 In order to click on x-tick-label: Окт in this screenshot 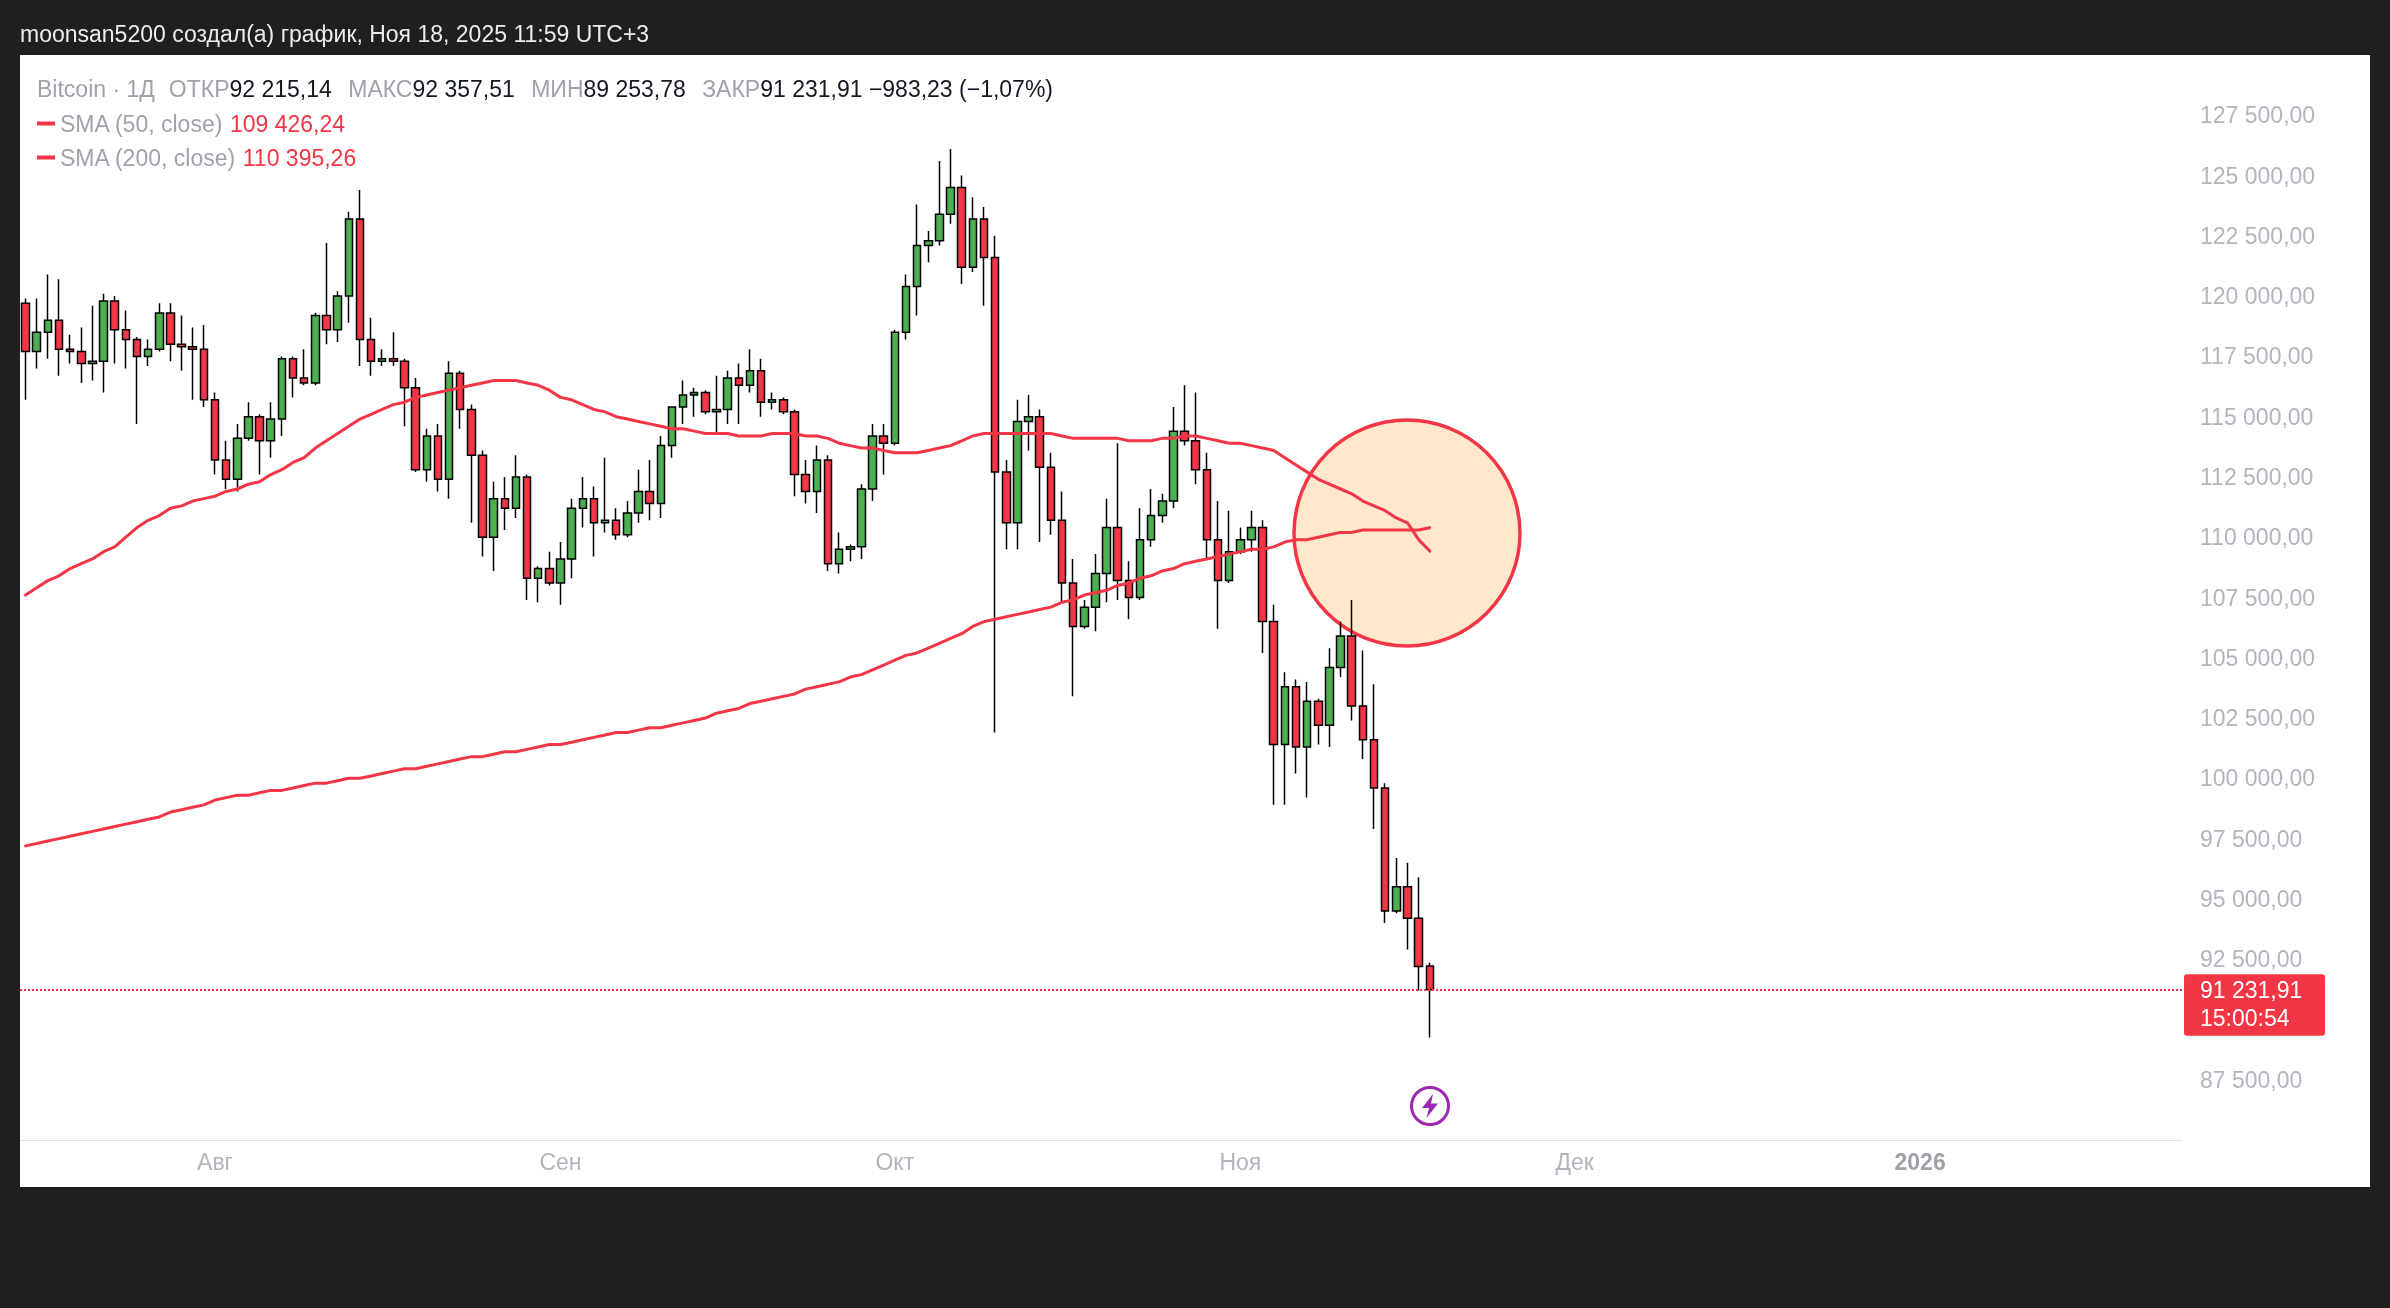, I will do `click(895, 1161)`.